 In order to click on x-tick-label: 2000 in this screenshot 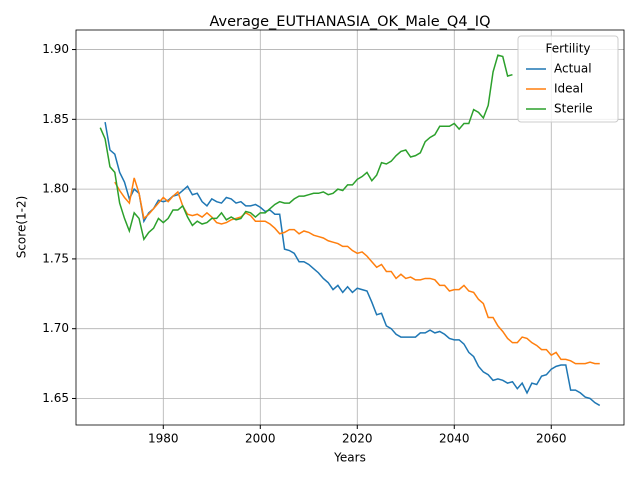, I will do `click(260, 439)`.